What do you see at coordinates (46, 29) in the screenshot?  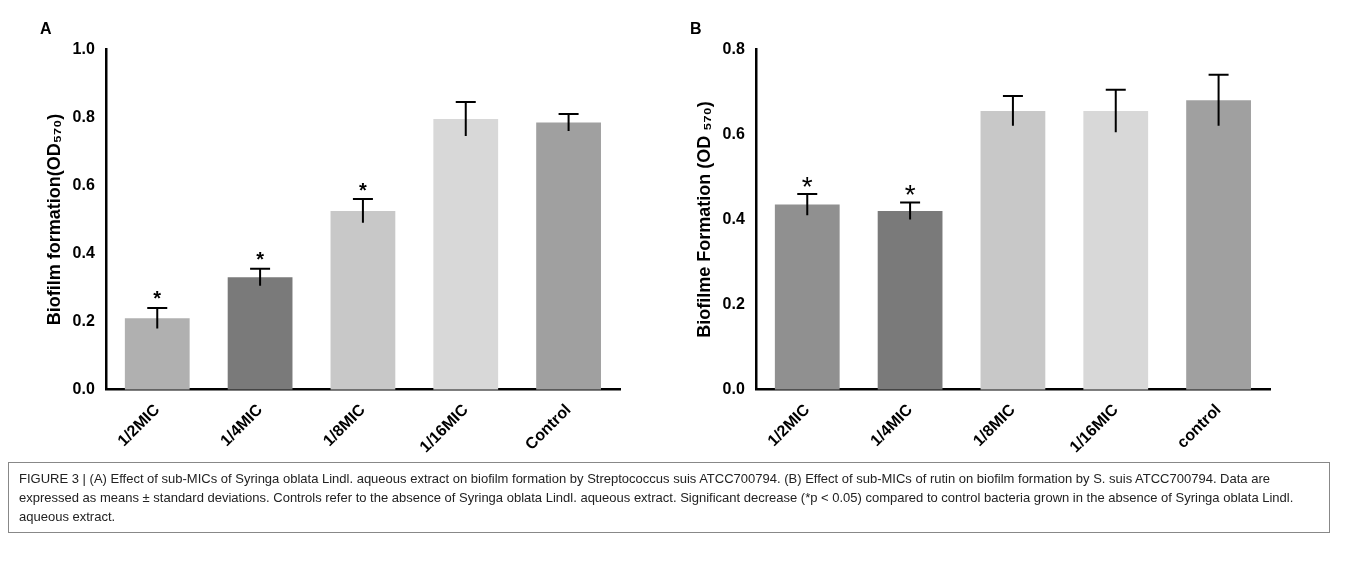 I see `chart-title: A` at bounding box center [46, 29].